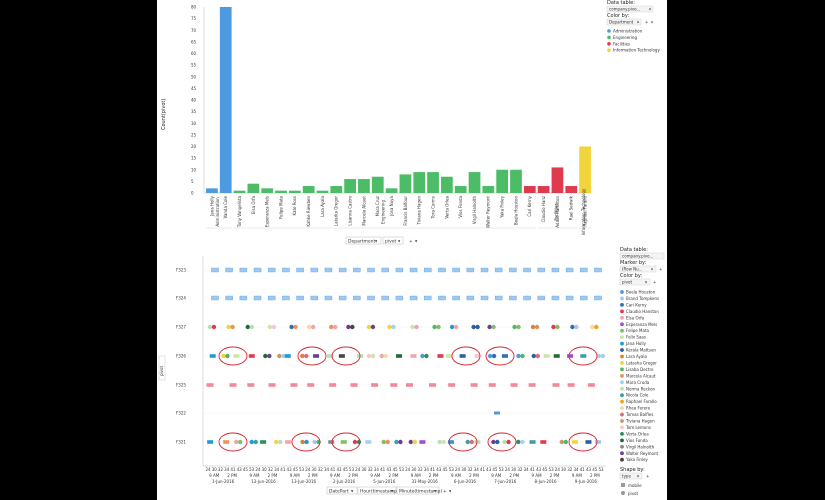  Describe the element at coordinates (162, 368) in the screenshot. I see `scatter-y-axis-control: pivot` at that location.